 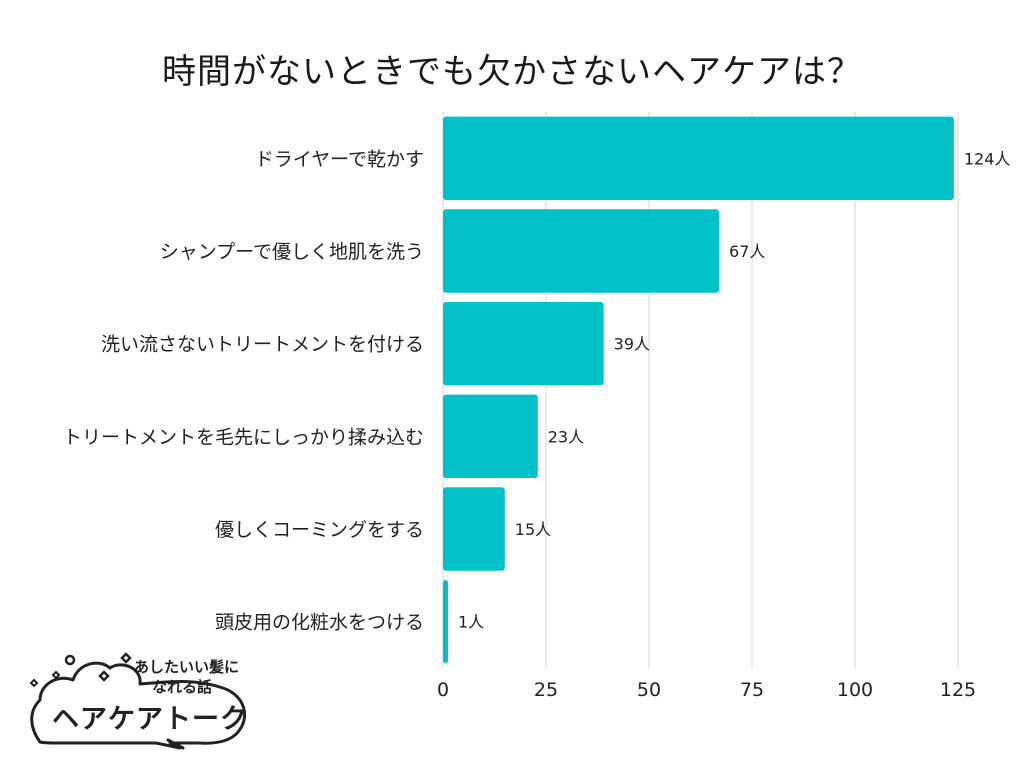 What do you see at coordinates (533, 529) in the screenshot?
I see `value-label: 15人` at bounding box center [533, 529].